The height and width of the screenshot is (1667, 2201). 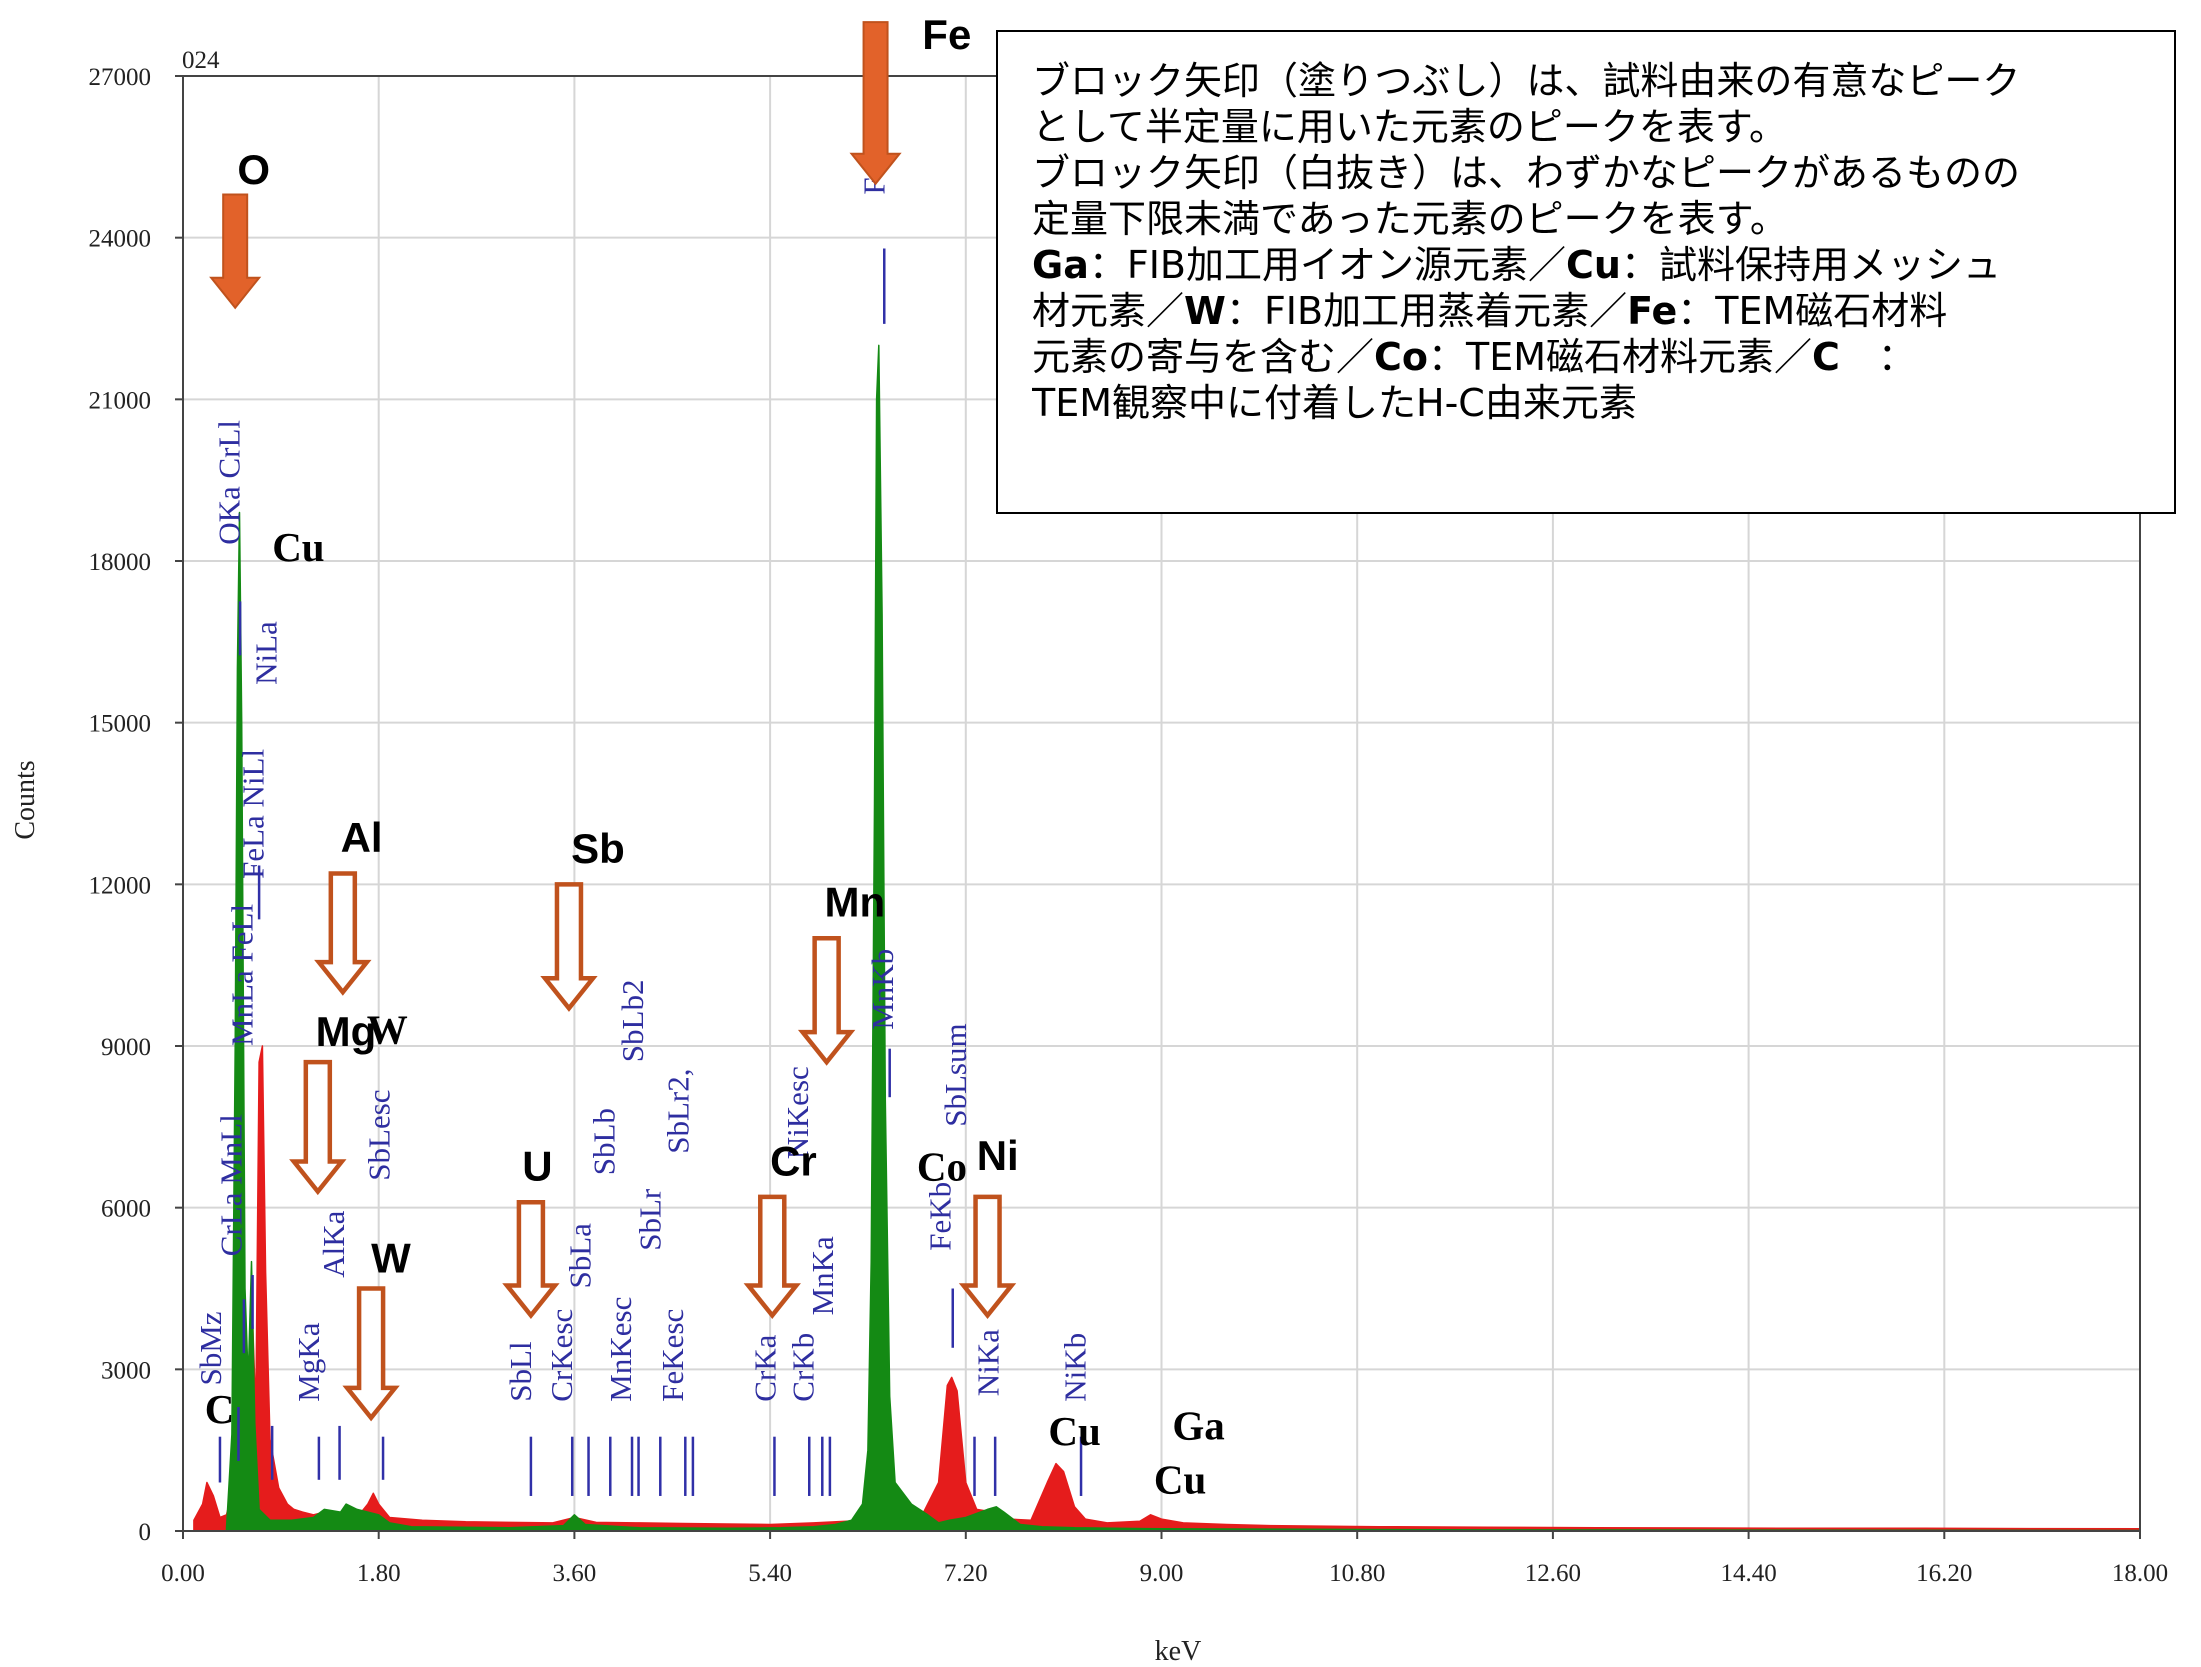 I want to click on peak-label: SbLa, so click(x=580, y=1256).